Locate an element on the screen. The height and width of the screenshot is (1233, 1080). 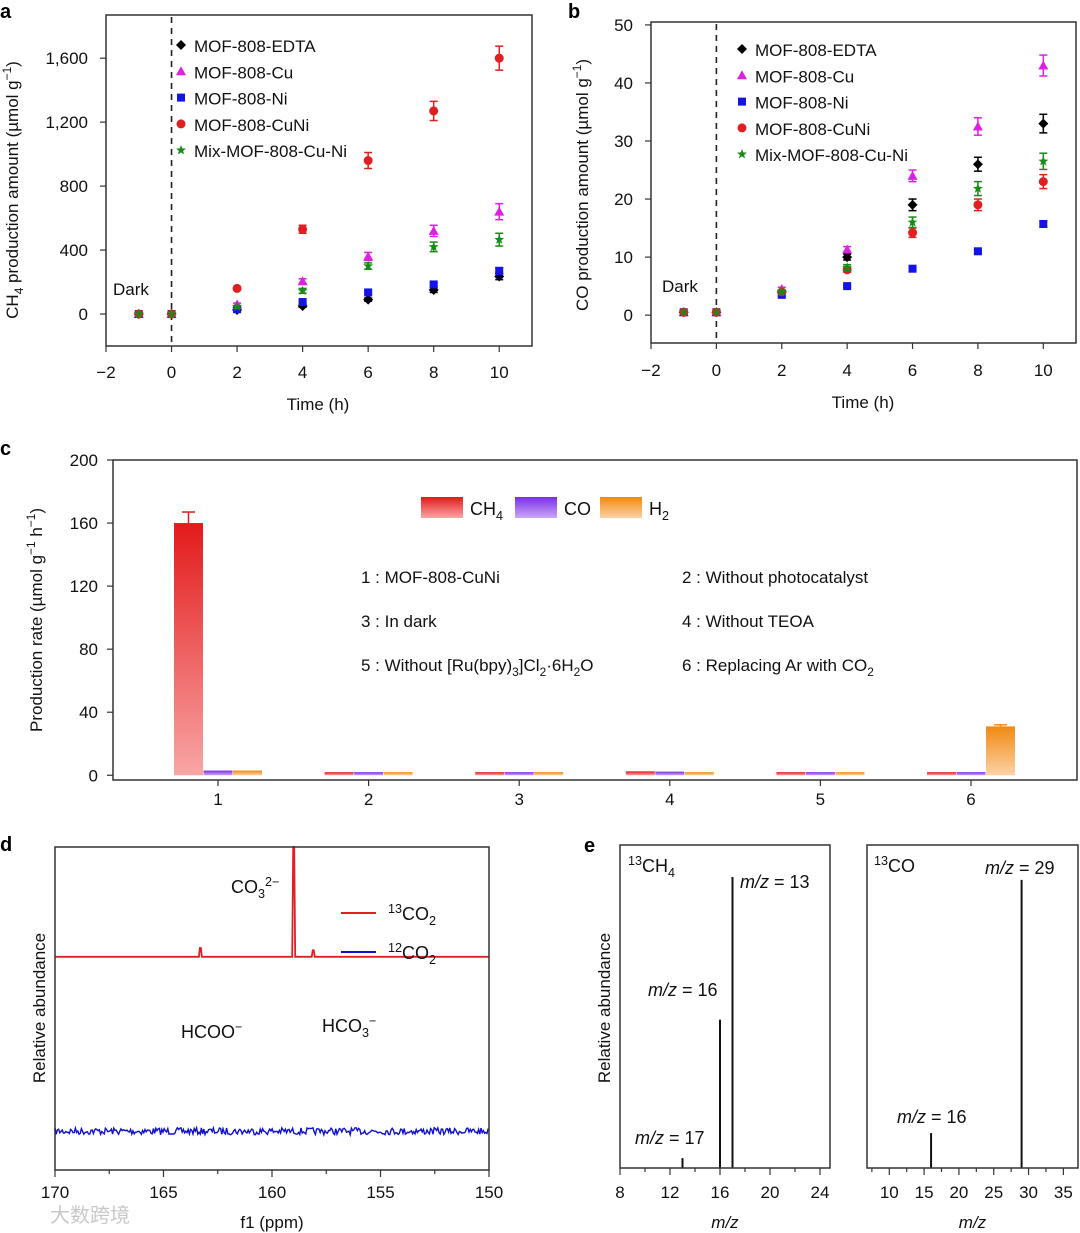
x-tick-label: 6 is located at coordinates (912, 370).